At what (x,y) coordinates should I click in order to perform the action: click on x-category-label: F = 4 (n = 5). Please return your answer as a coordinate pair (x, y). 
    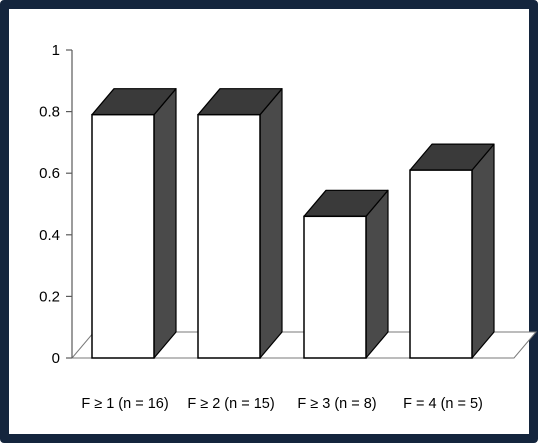
    Looking at the image, I should click on (443, 404).